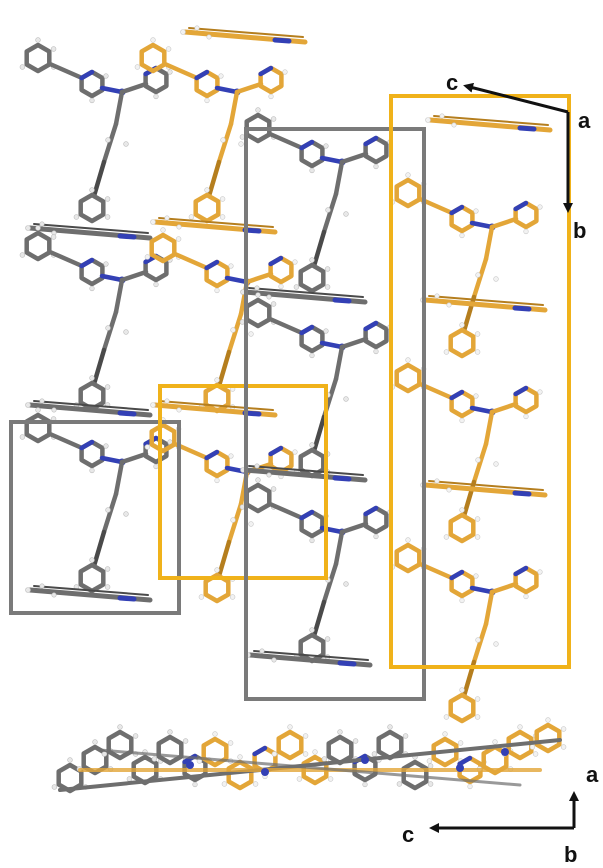 The height and width of the screenshot is (868, 603). Describe the element at coordinates (452, 82) in the screenshot. I see `c-axis-label: c` at that location.